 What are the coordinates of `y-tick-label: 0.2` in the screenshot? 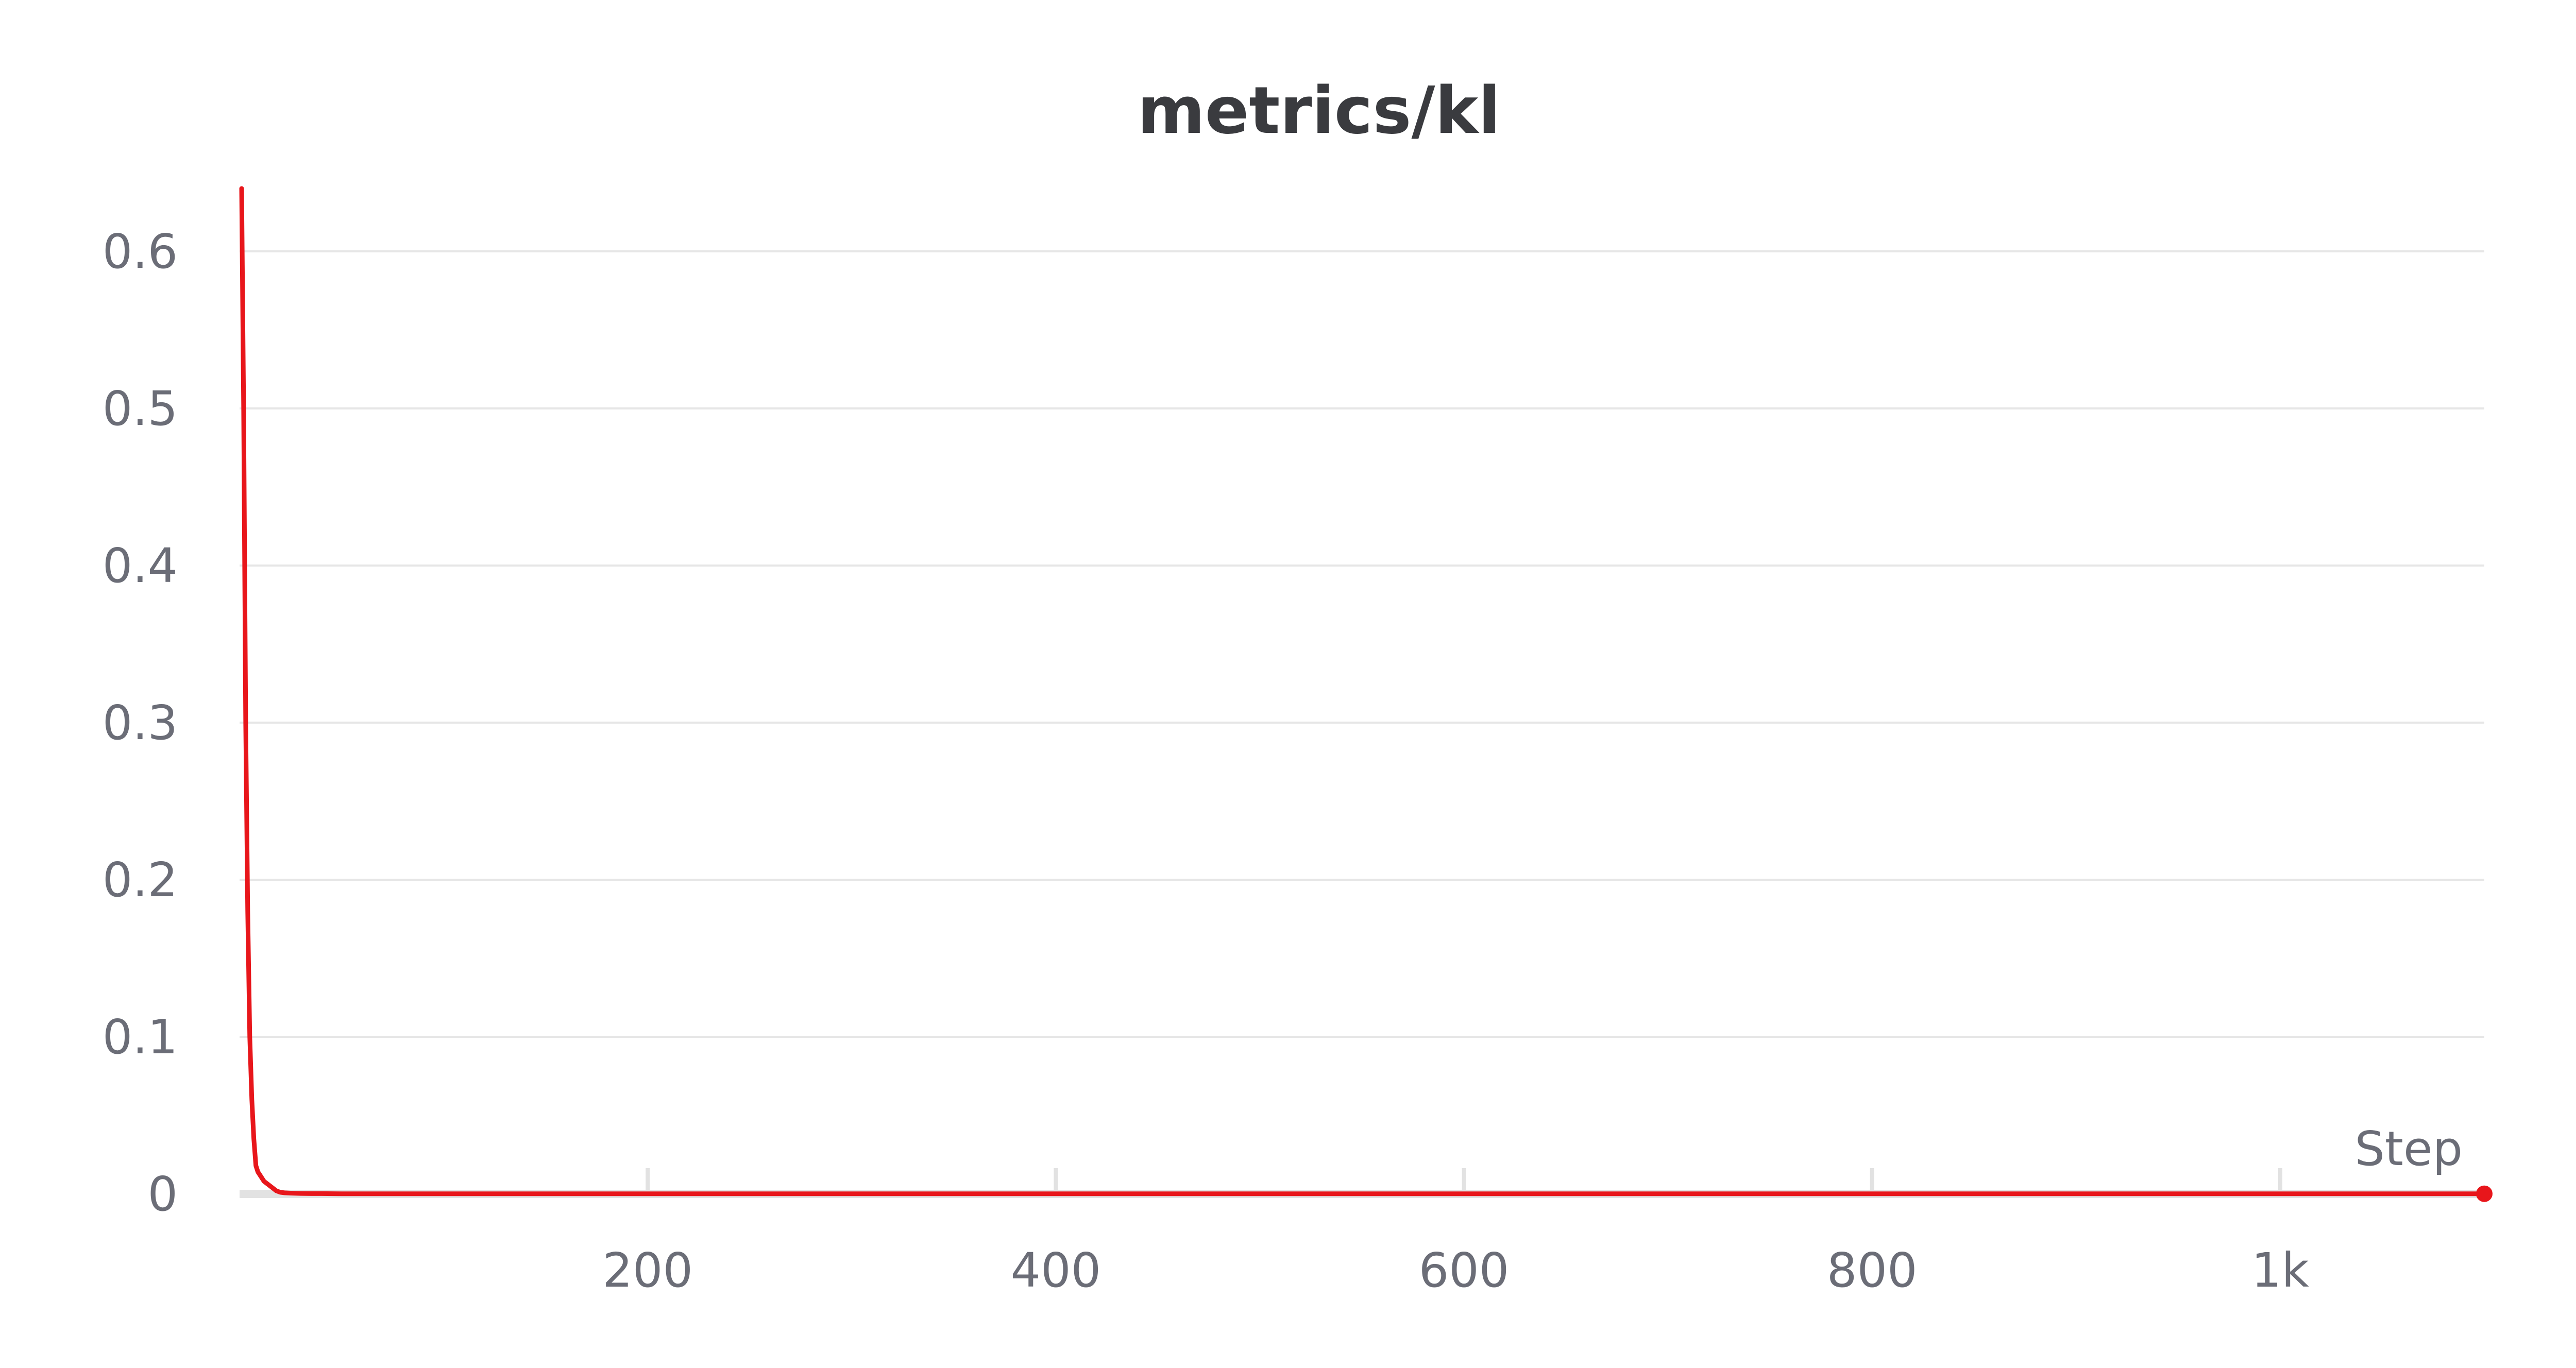 It's located at (140, 880).